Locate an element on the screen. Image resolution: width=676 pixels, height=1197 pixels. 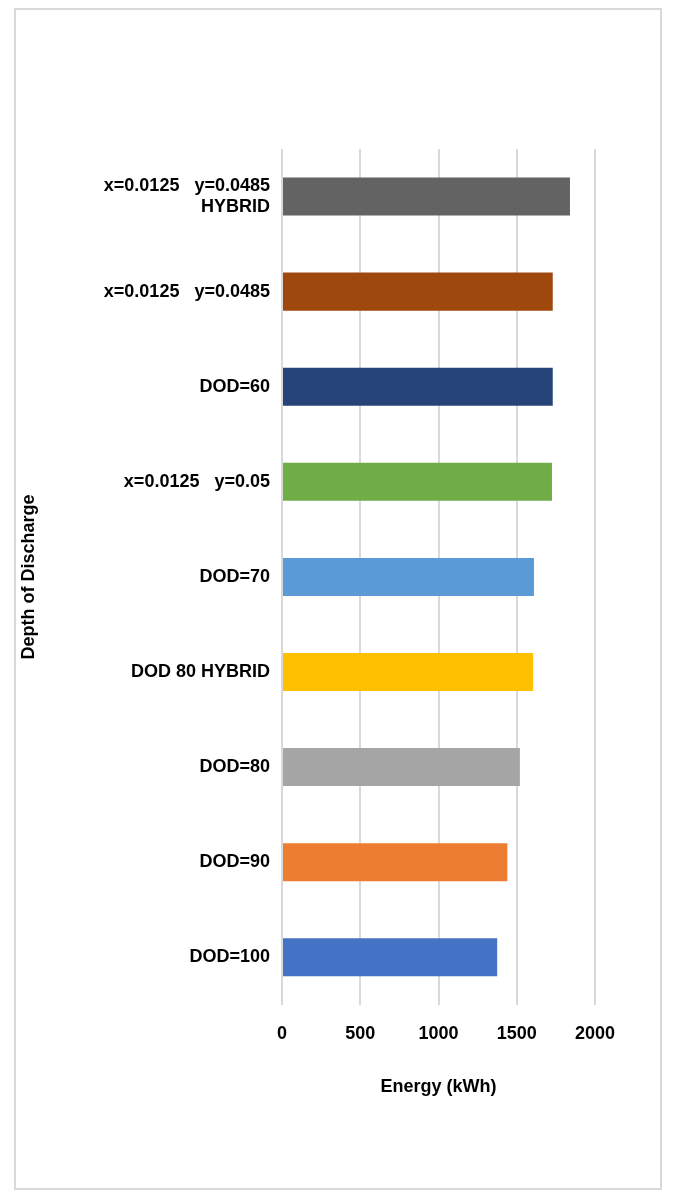
y-tick-label: DOD=100 is located at coordinates (229, 956).